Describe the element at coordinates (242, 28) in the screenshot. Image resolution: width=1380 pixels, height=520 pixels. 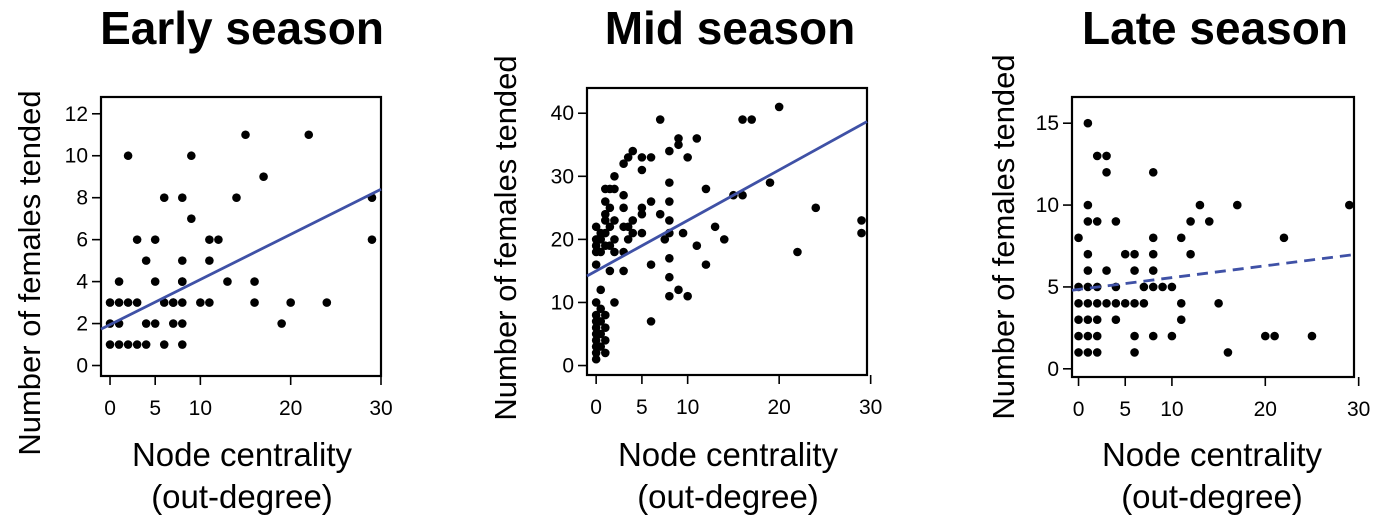
I see `chart-title: Early season` at that location.